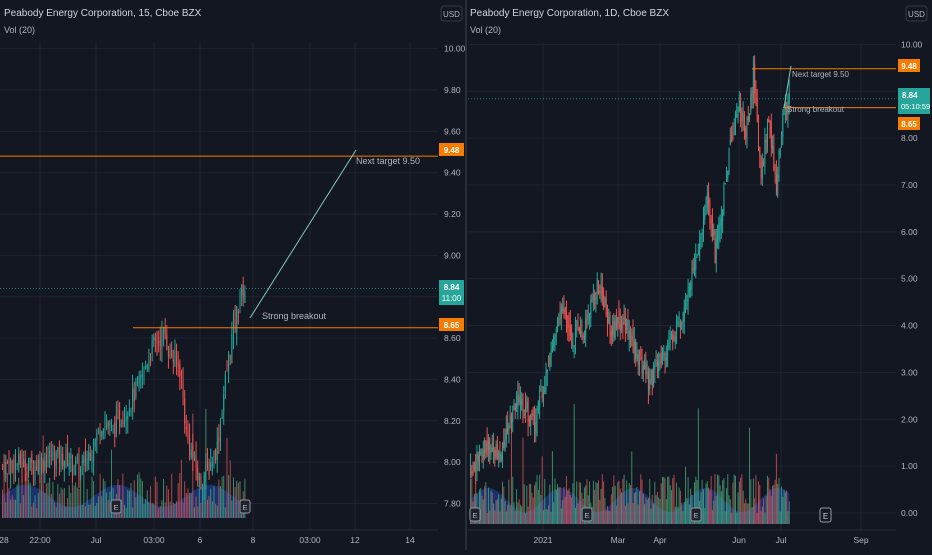 The image size is (932, 555). What do you see at coordinates (909, 123) in the screenshot?
I see `right-level-tag-lower: 8.65` at bounding box center [909, 123].